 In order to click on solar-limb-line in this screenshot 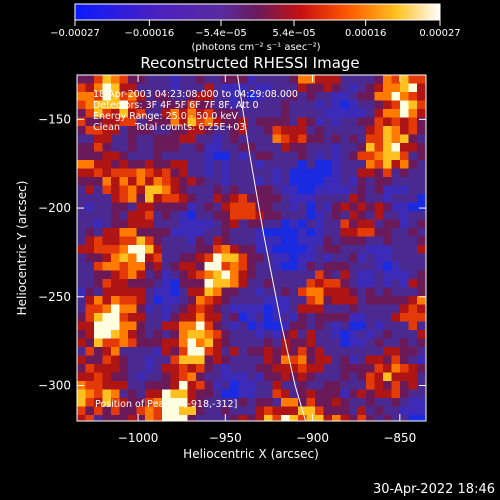, I will do `click(272, 248)`.